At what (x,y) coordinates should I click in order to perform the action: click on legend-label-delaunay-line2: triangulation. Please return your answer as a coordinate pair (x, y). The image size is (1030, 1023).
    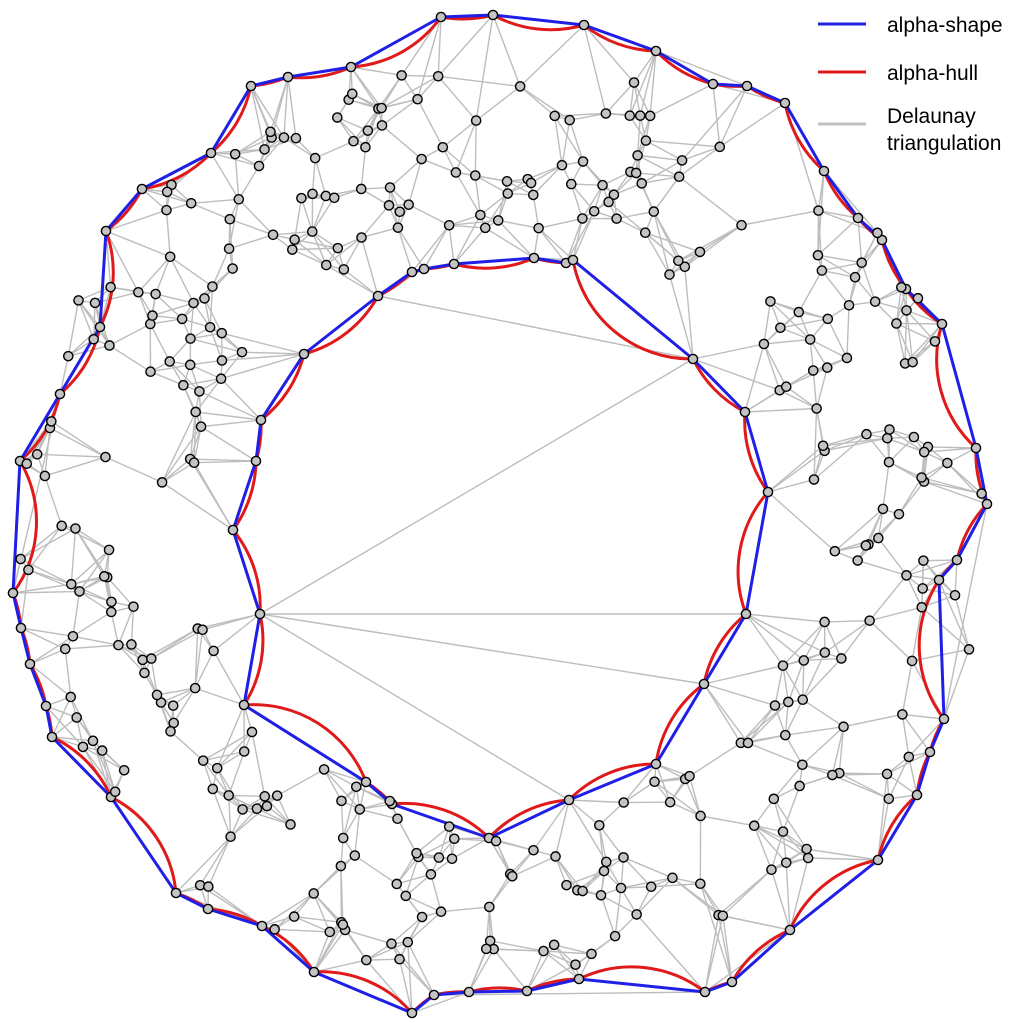
    Looking at the image, I should click on (944, 143).